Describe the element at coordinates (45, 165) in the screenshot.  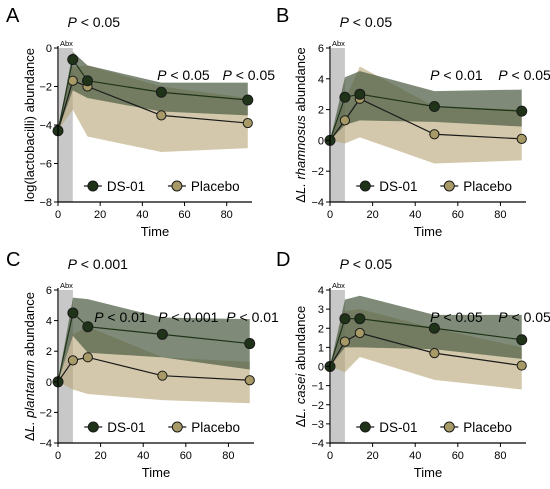
I see `y-tick-label: −6` at that location.